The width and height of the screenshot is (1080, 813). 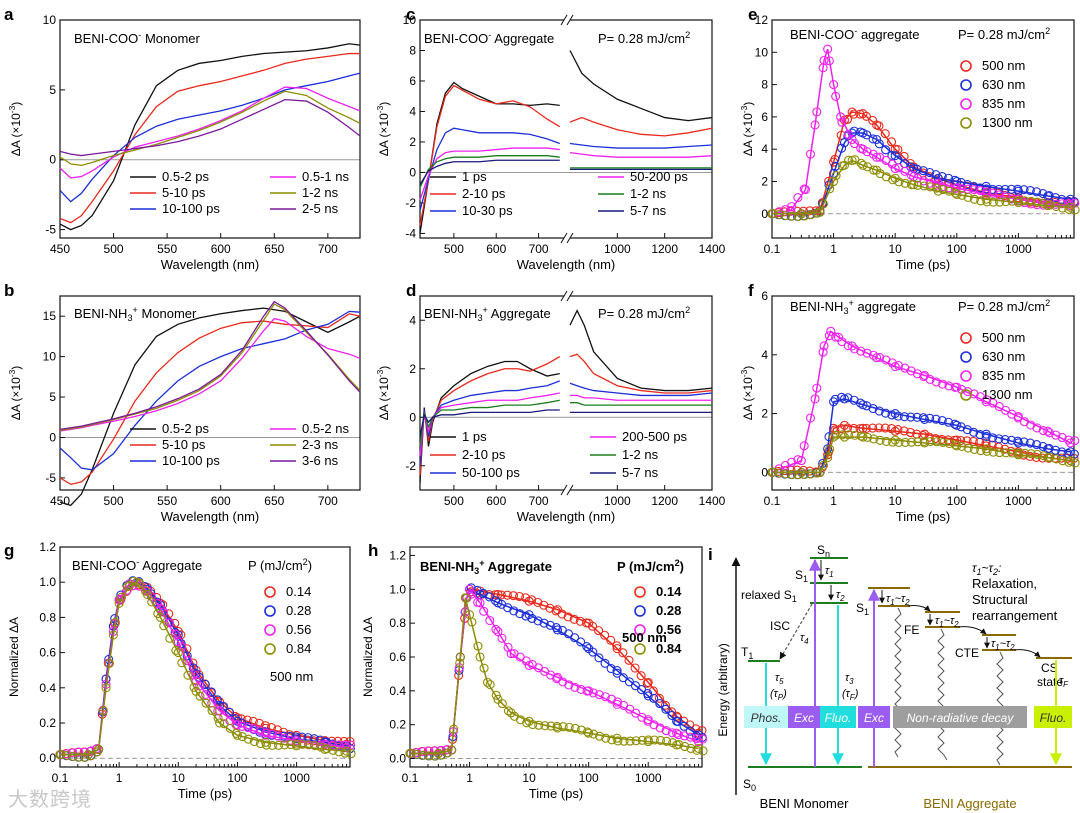 What do you see at coordinates (898, 682) in the screenshot?
I see `nonrad-decay-S1` at bounding box center [898, 682].